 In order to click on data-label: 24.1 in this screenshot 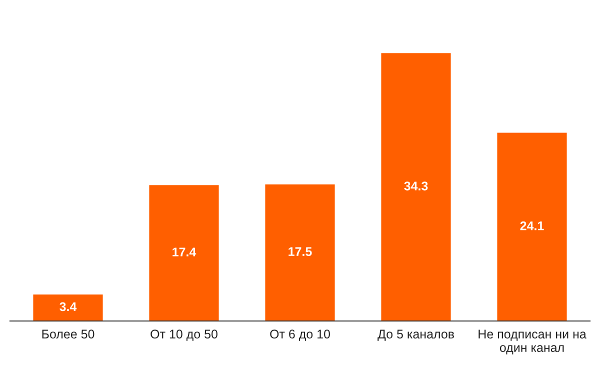, I will do `click(532, 225)`.